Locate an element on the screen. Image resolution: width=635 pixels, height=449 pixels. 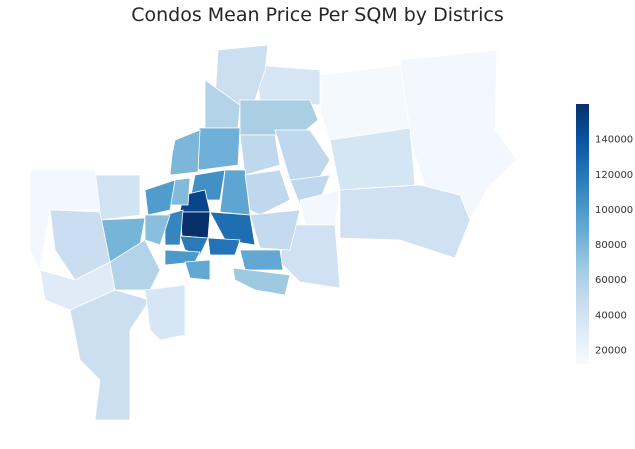
colorbar-tick-label: 140000 is located at coordinates (614, 140).